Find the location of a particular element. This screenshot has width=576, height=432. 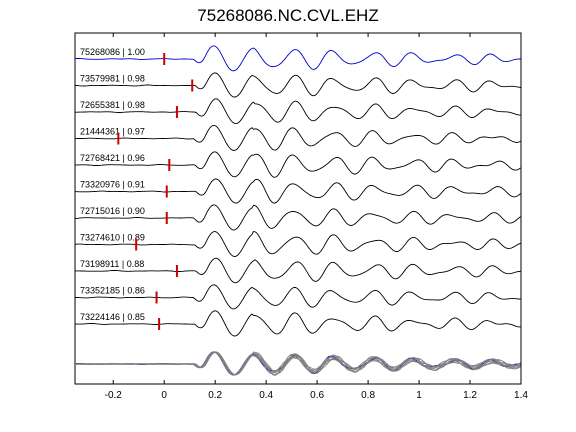

x-tick-label-7: 1.2 is located at coordinates (470, 395).